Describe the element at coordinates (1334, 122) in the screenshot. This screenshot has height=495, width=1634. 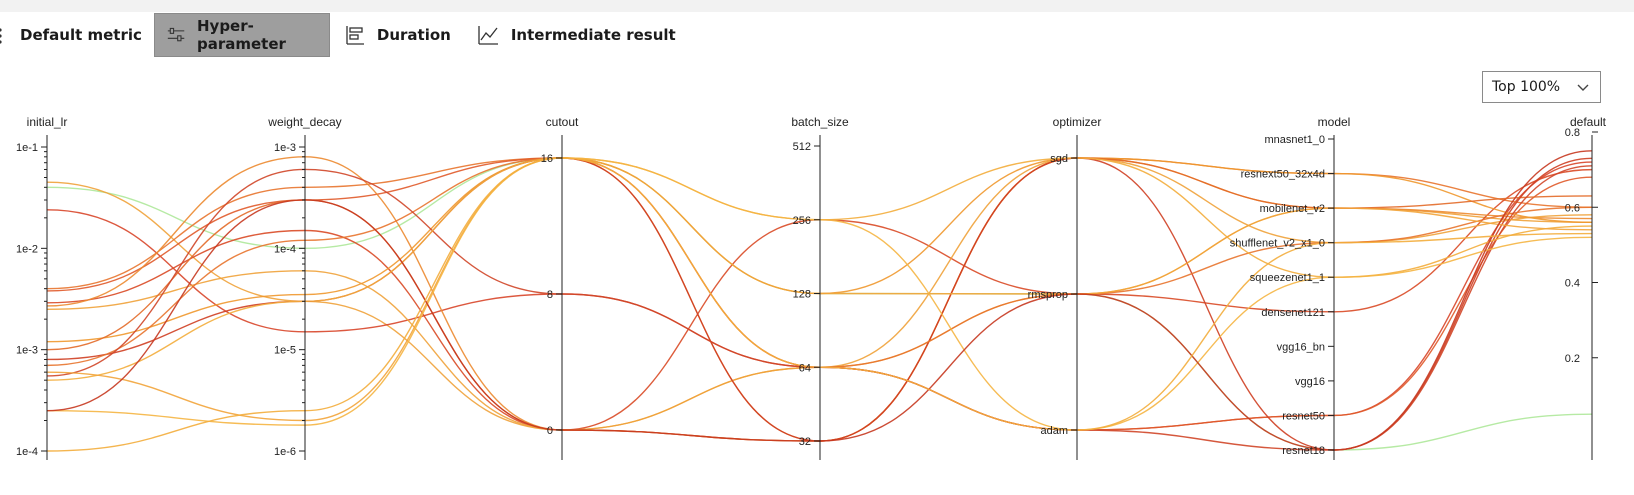
I see `axis-title: model` at that location.